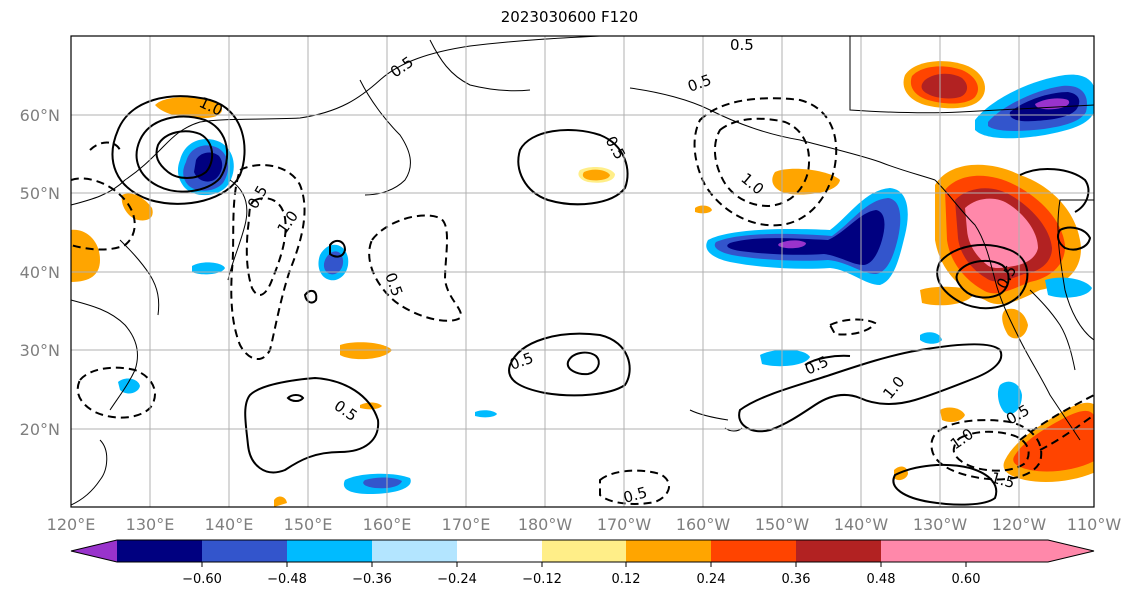  Describe the element at coordinates (626, 579) in the screenshot. I see `colorbar-tick-label: 0.12` at that location.